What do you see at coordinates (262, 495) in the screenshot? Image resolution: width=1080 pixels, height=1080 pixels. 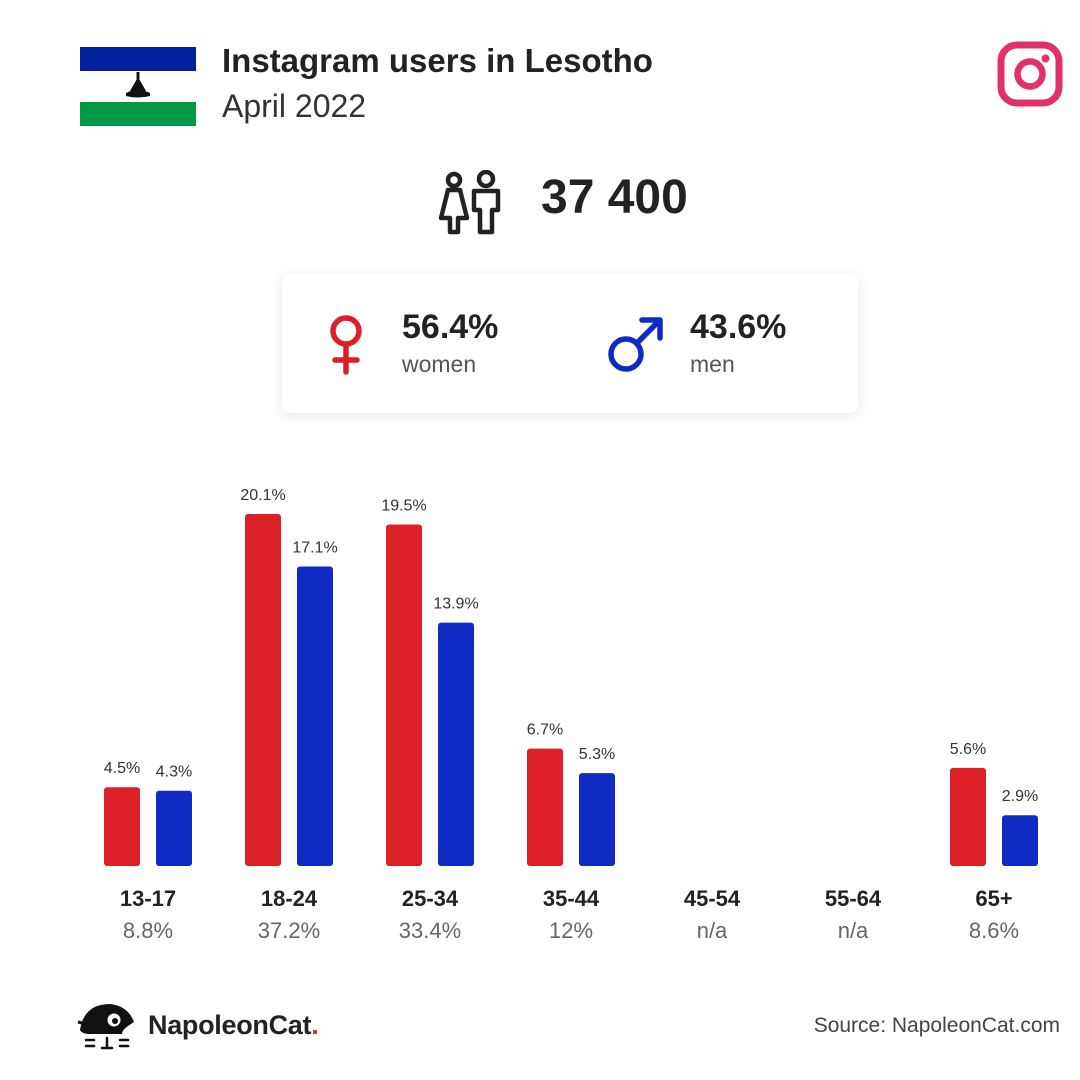 I see `bar-data-label: 20.1%` at bounding box center [262, 495].